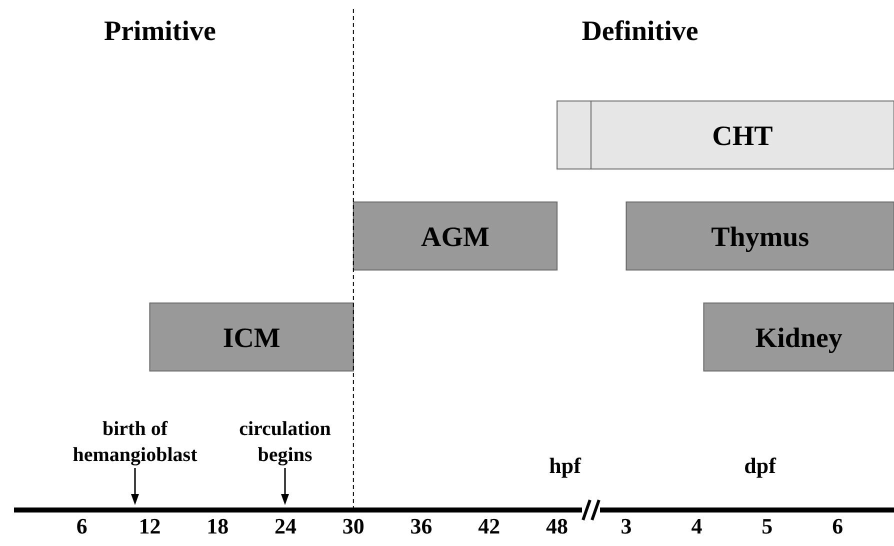 The height and width of the screenshot is (546, 894). What do you see at coordinates (565, 465) in the screenshot?
I see `text: hpf` at bounding box center [565, 465].